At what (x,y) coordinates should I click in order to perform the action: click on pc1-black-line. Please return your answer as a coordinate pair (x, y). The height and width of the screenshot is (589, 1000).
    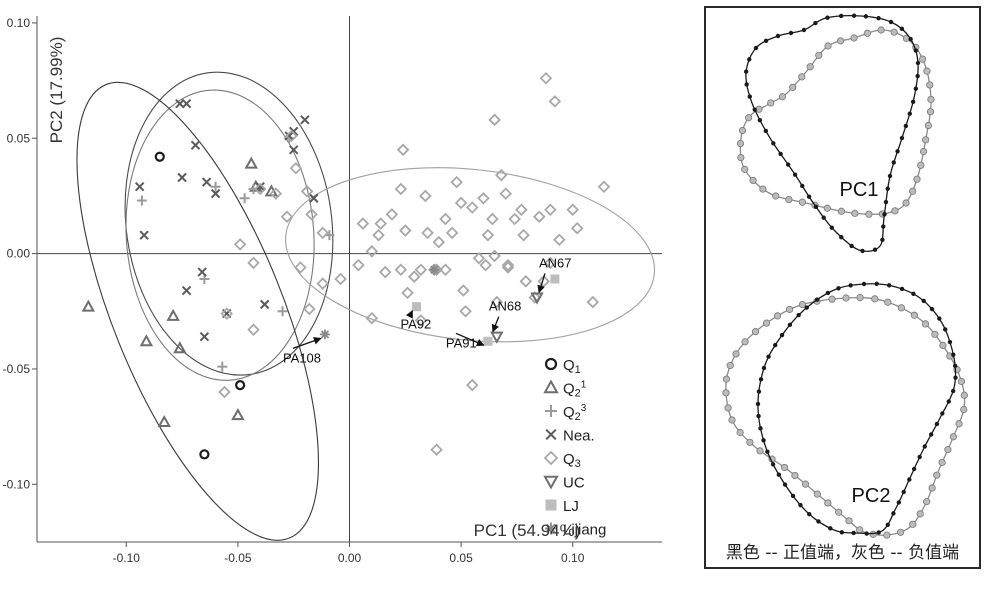
    Looking at the image, I should click on (832, 133).